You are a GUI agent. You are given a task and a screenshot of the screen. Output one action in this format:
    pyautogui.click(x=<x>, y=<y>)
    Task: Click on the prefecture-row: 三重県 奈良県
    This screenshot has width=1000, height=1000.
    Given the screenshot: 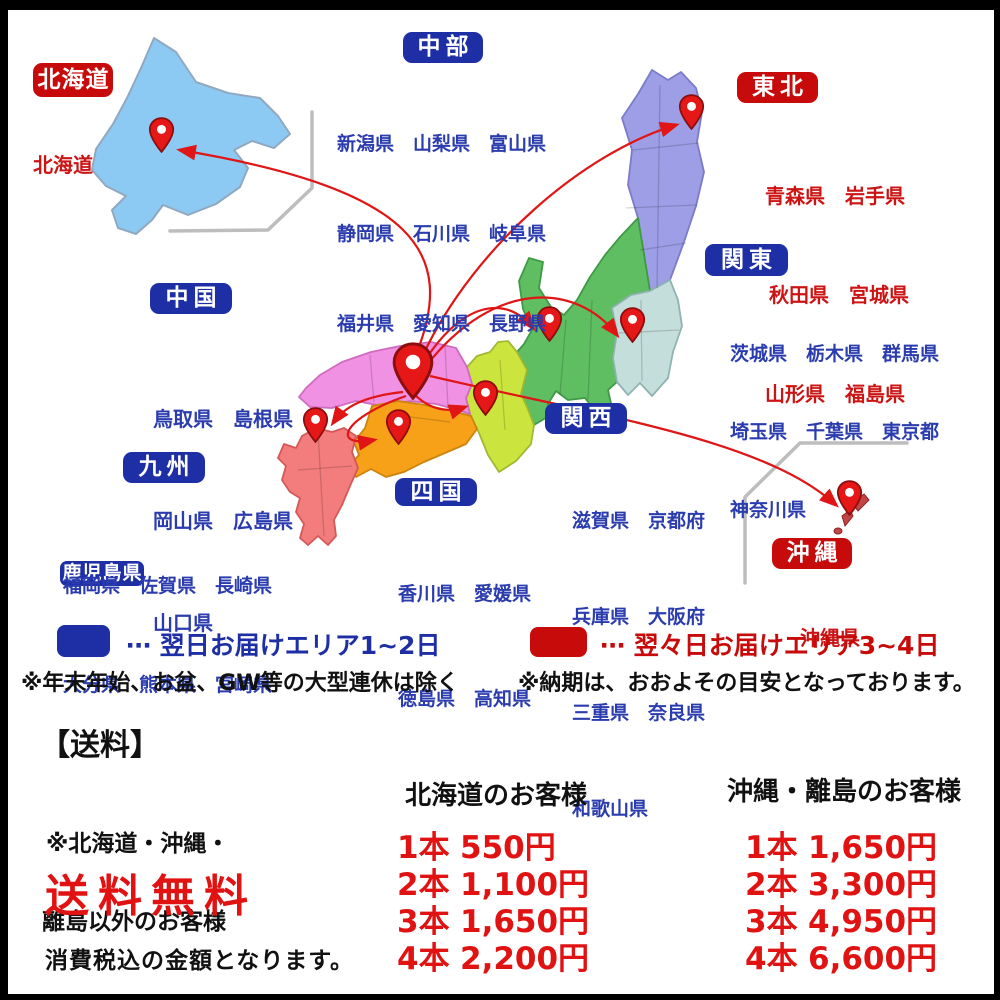 What is the action you would take?
    pyautogui.click(x=639, y=713)
    